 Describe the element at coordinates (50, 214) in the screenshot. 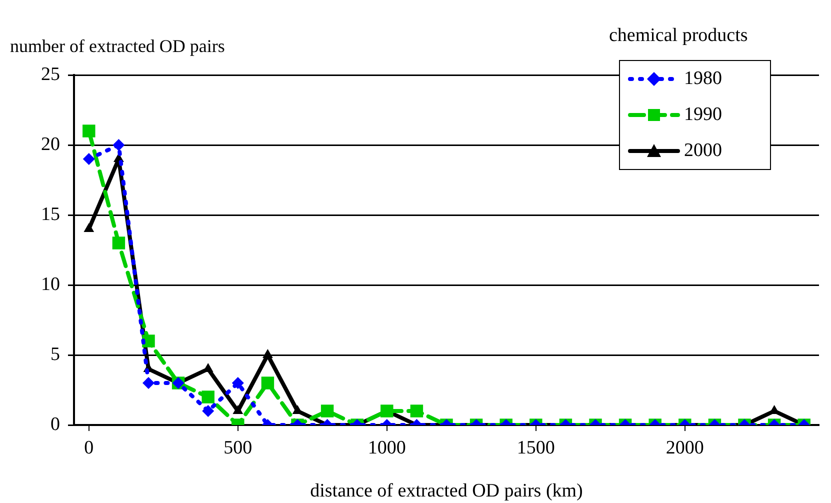

I see `y-tick-label: 15` at that location.